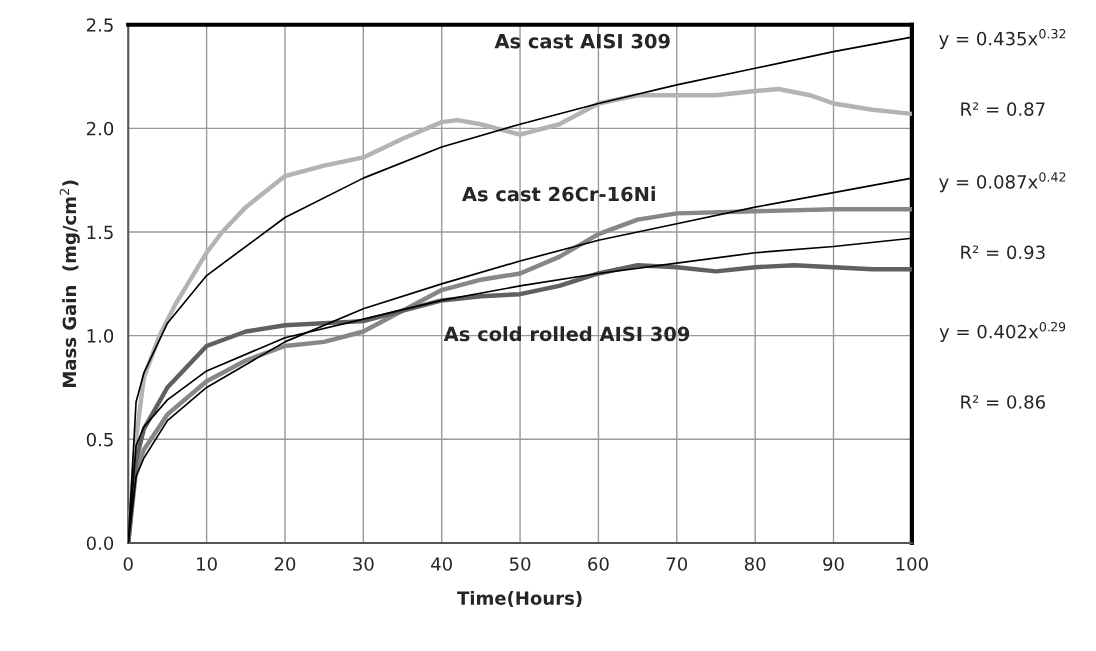 This screenshot has height=651, width=1096. I want to click on x-tick-label: 50, so click(520, 564).